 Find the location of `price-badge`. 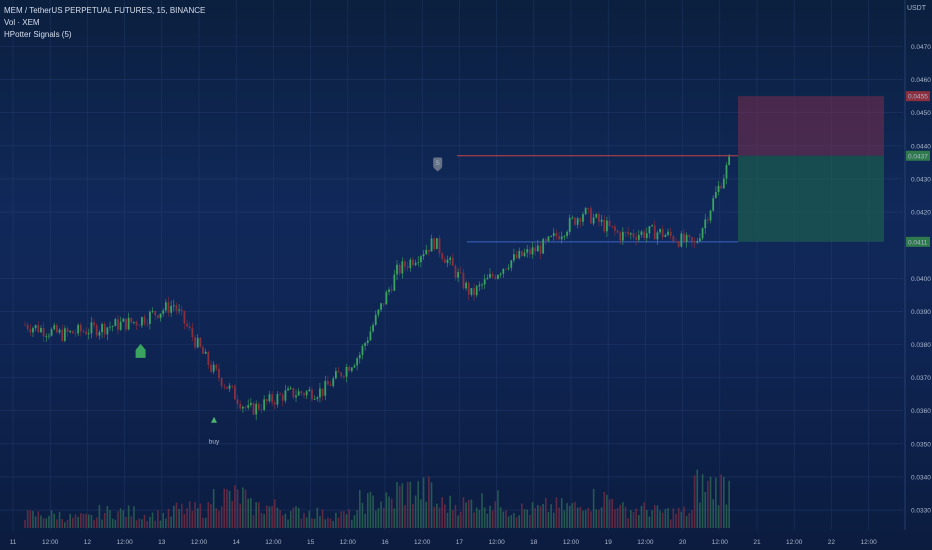

price-badge is located at coordinates (918, 241).